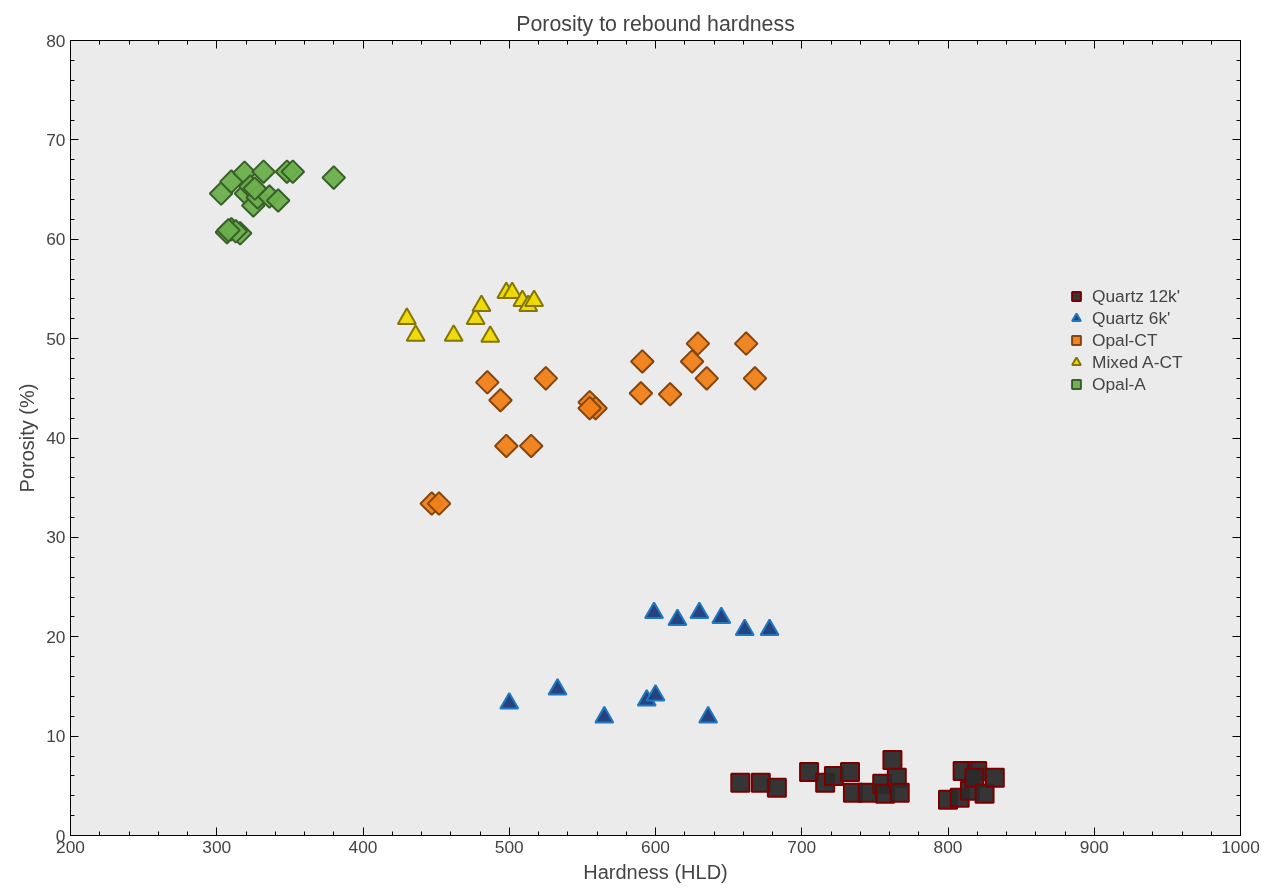 This screenshot has width=1276, height=894. What do you see at coordinates (655, 23) in the screenshot?
I see `chart-title: Porosity to rebound hardness` at bounding box center [655, 23].